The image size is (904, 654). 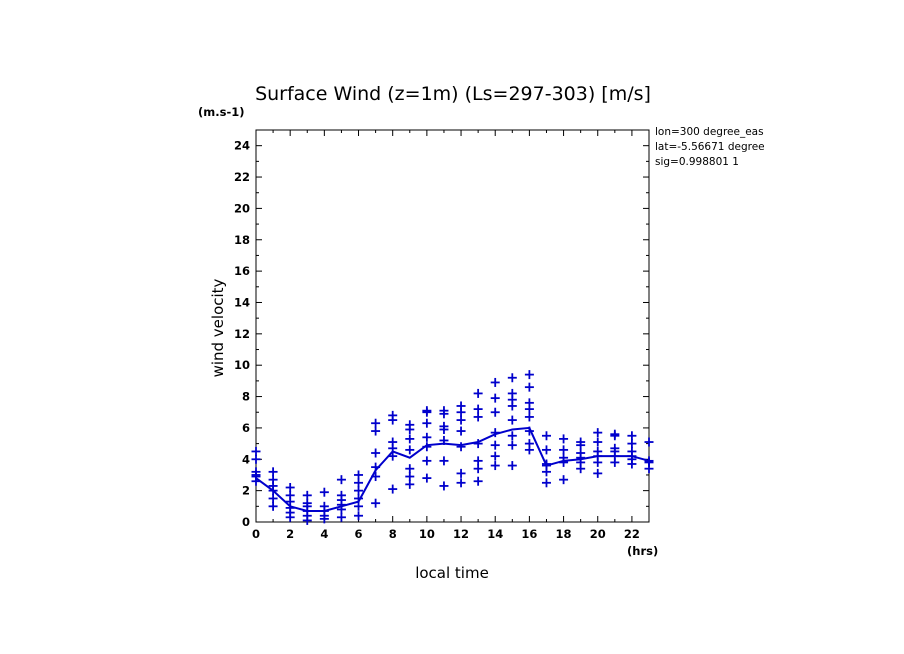 I want to click on y-tick-label: 0, so click(x=246, y=522).